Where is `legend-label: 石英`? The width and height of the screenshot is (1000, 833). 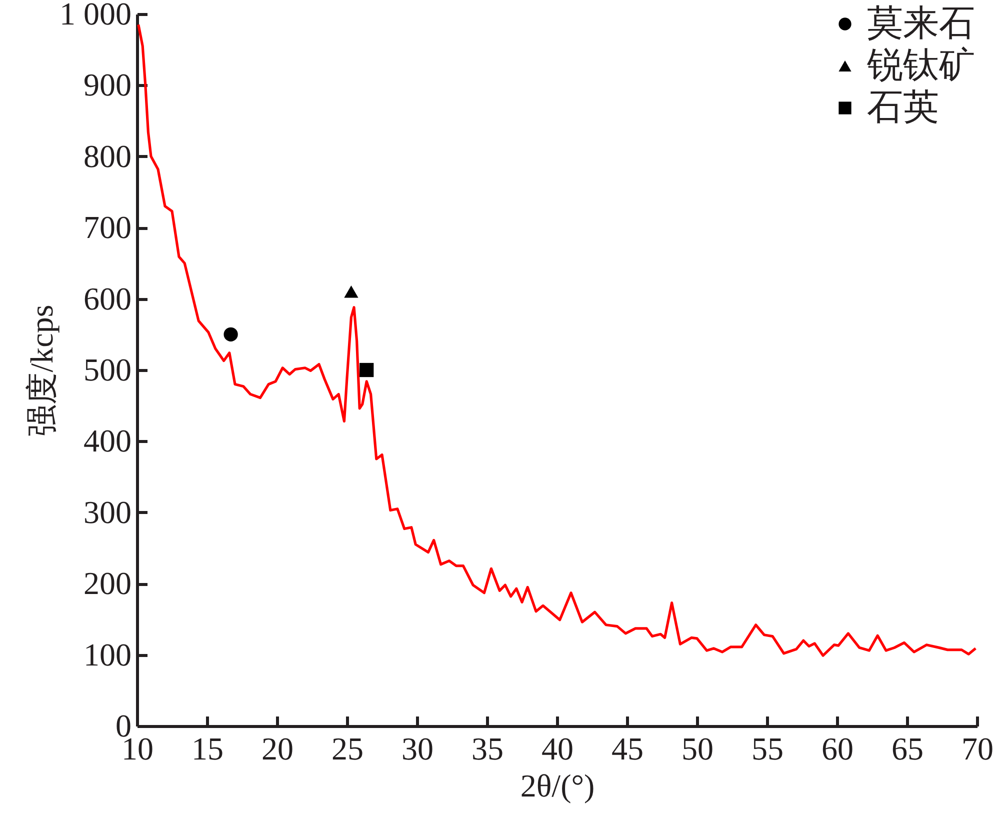 legend-label: 石英 is located at coordinates (903, 107).